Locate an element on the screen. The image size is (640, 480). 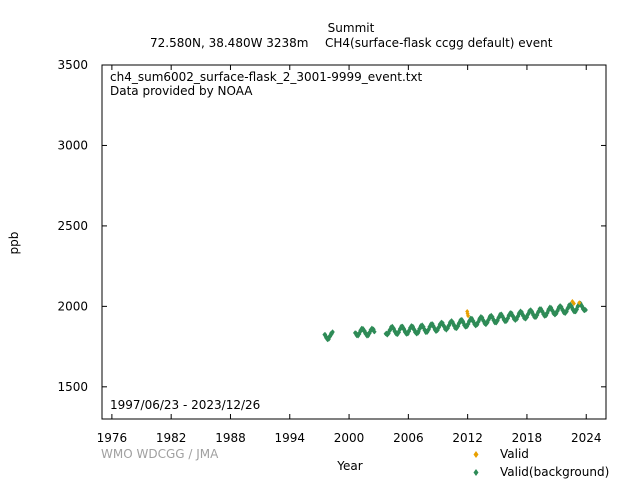
chart-subtitle-location: 72.580N, 38.480W 3238m is located at coordinates (229, 43).